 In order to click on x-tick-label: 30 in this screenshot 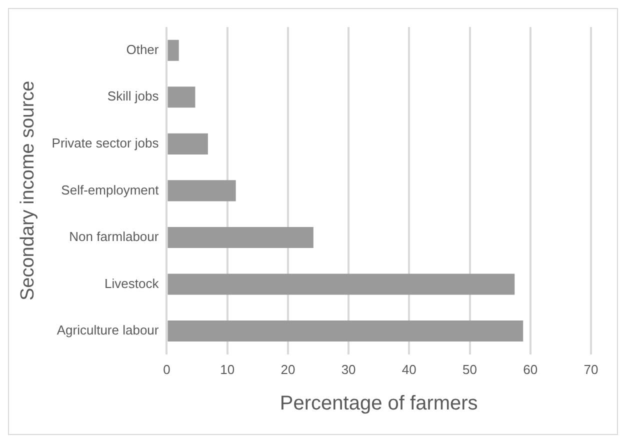, I will do `click(348, 369)`.